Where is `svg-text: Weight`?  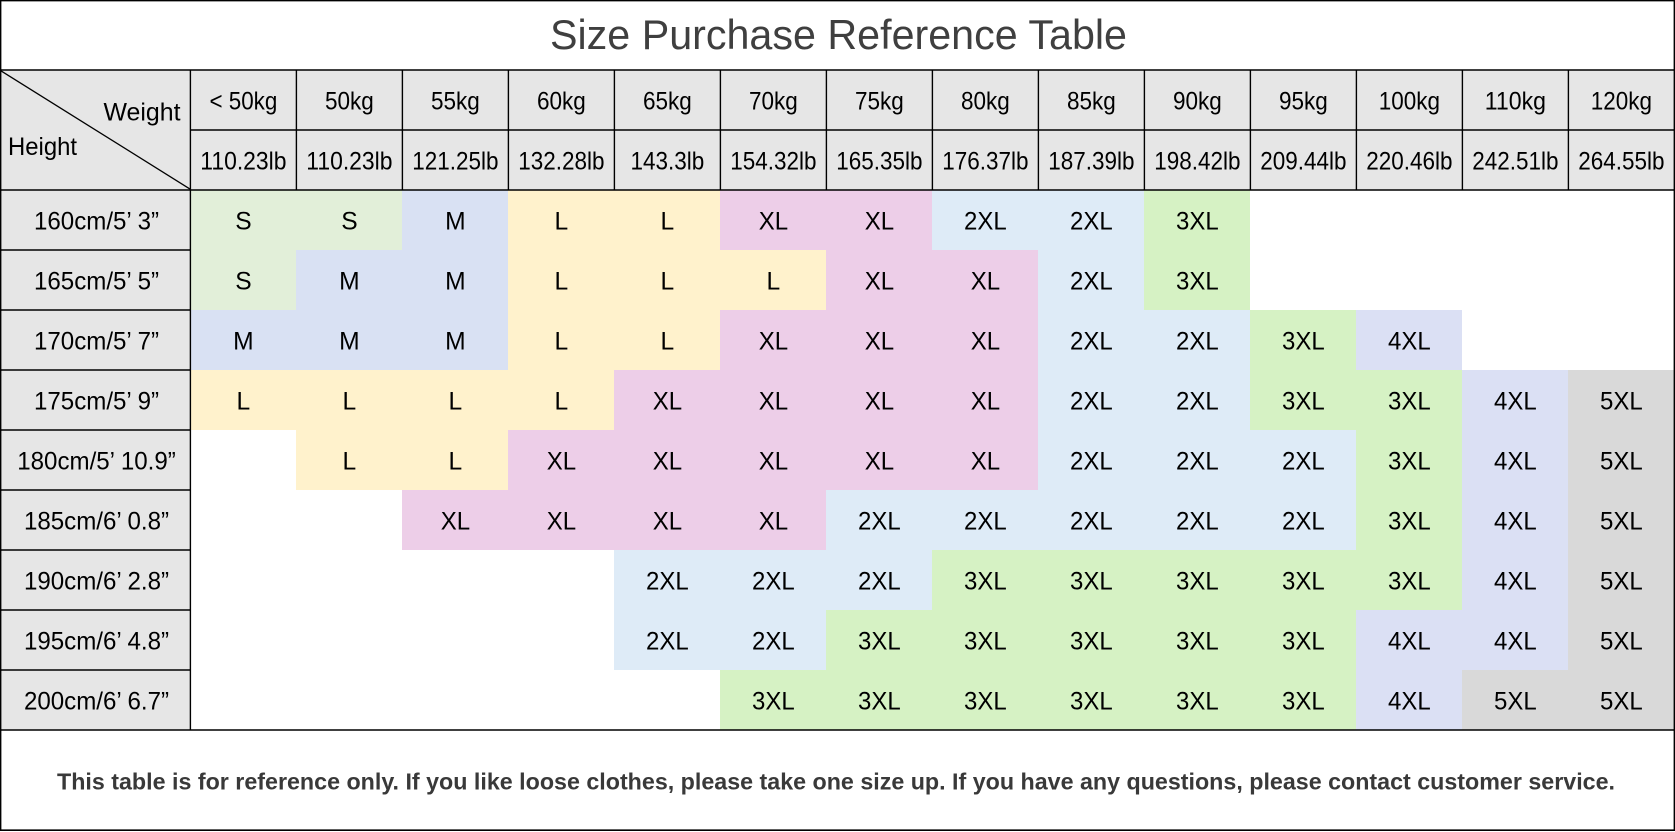 svg-text: Weight is located at coordinates (142, 113).